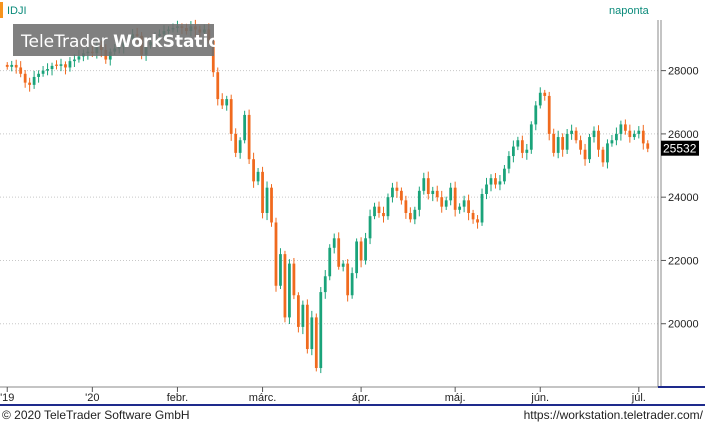  What do you see at coordinates (172, 42) in the screenshot?
I see `watermark-bold: WorkStation` at bounding box center [172, 42].